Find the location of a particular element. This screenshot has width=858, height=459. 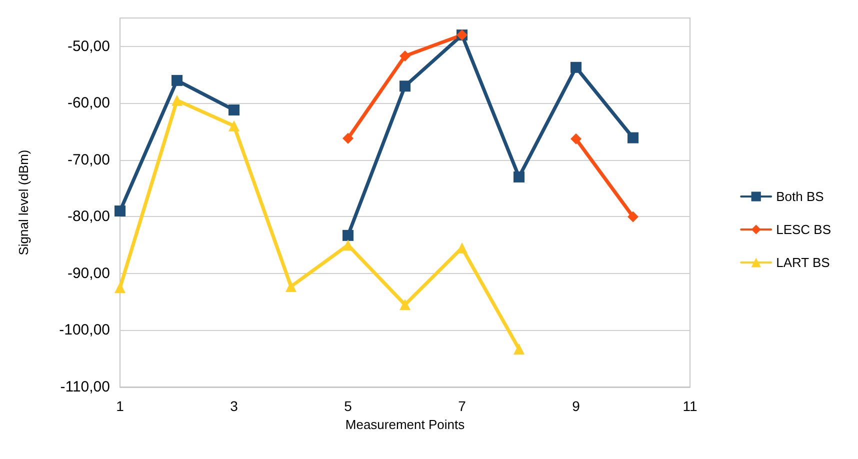

y-axis-title: Signal level (dBm) is located at coordinates (23, 203).